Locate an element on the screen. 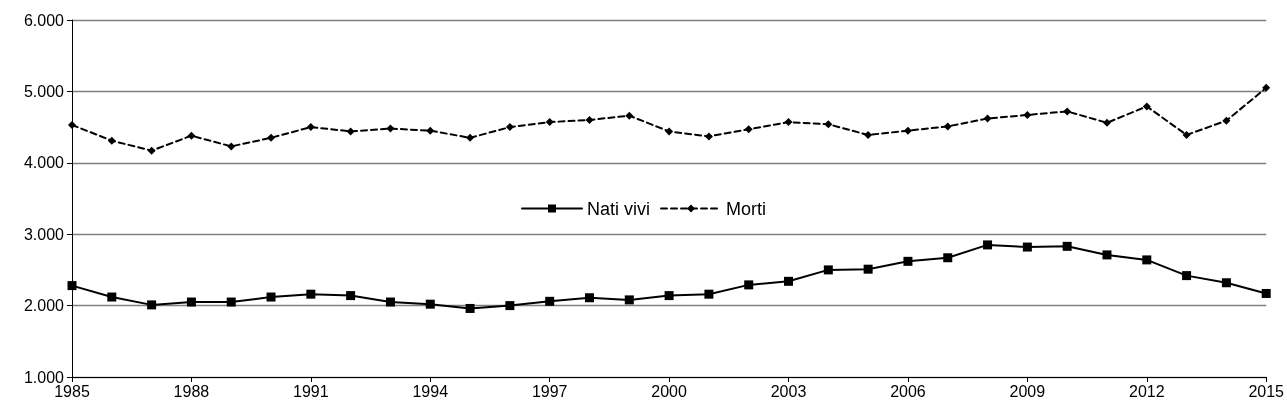  y-tick-label: 3.000 is located at coordinates (44, 234).